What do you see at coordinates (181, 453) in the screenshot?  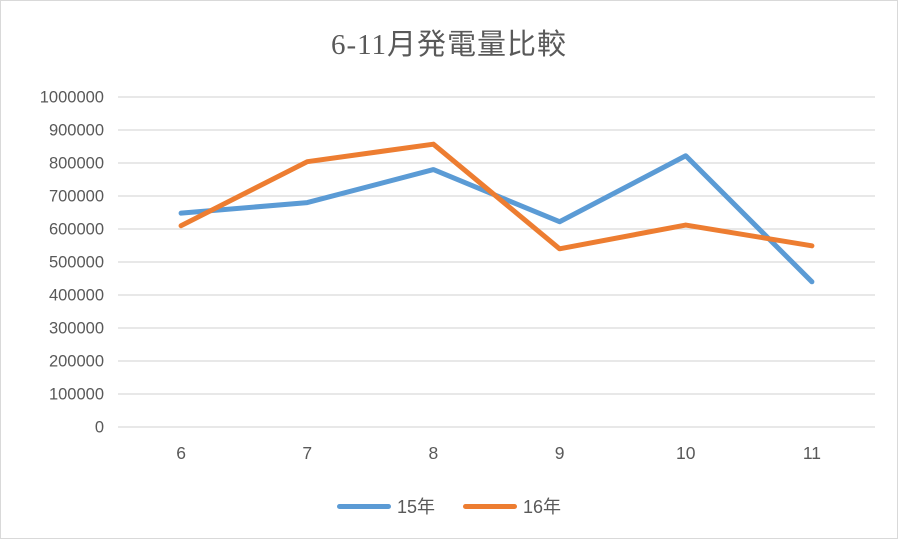 I see `x-axis-tick-label: 6` at bounding box center [181, 453].